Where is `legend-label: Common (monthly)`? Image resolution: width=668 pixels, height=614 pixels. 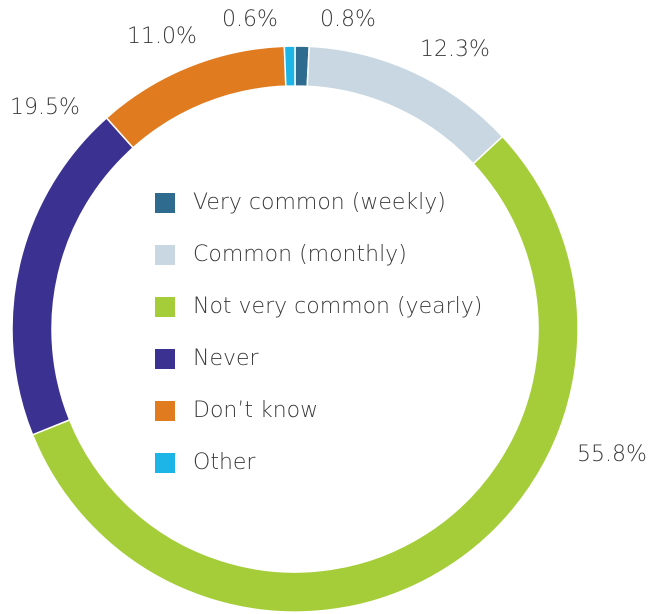 legend-label: Common (monthly) is located at coordinates (300, 254).